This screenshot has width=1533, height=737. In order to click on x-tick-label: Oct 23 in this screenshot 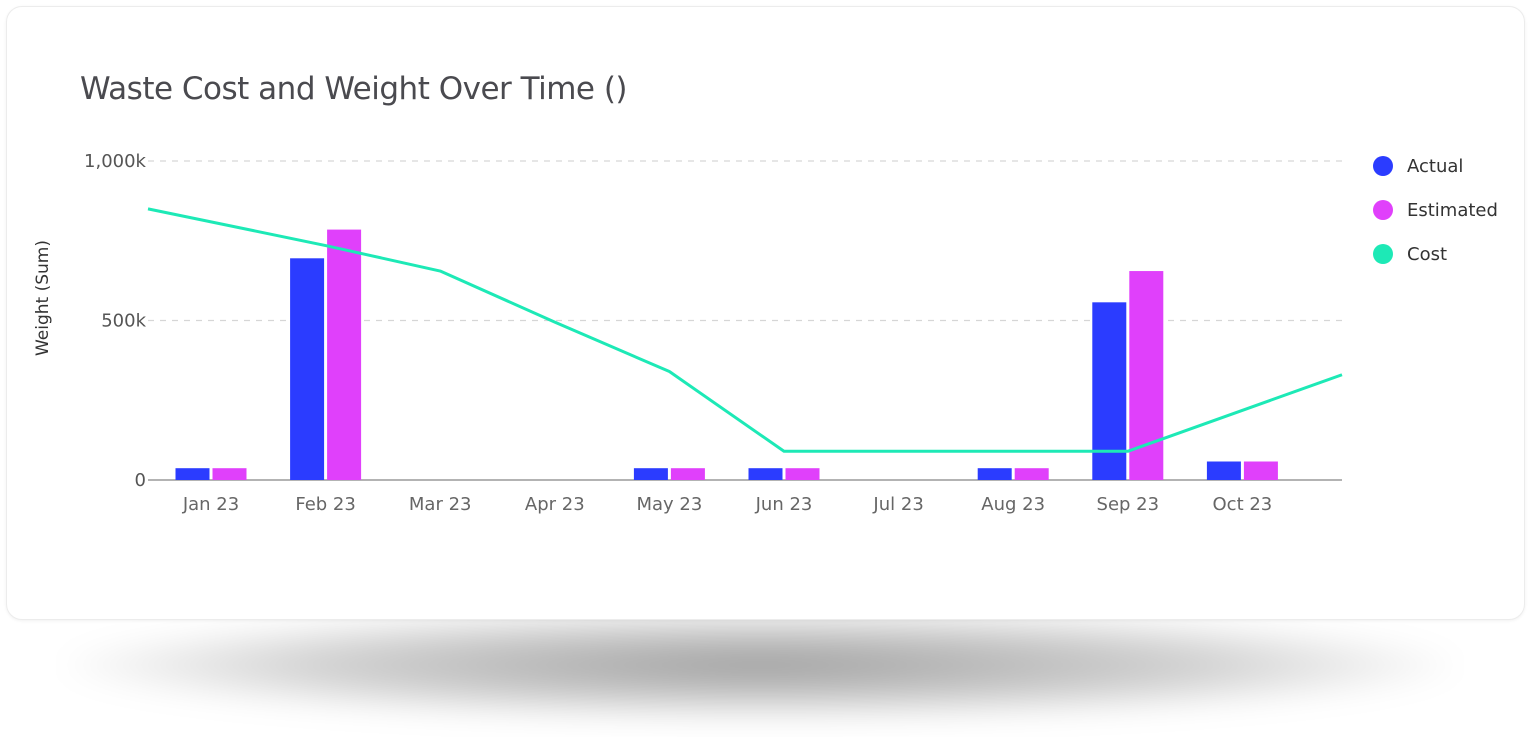, I will do `click(1243, 504)`.